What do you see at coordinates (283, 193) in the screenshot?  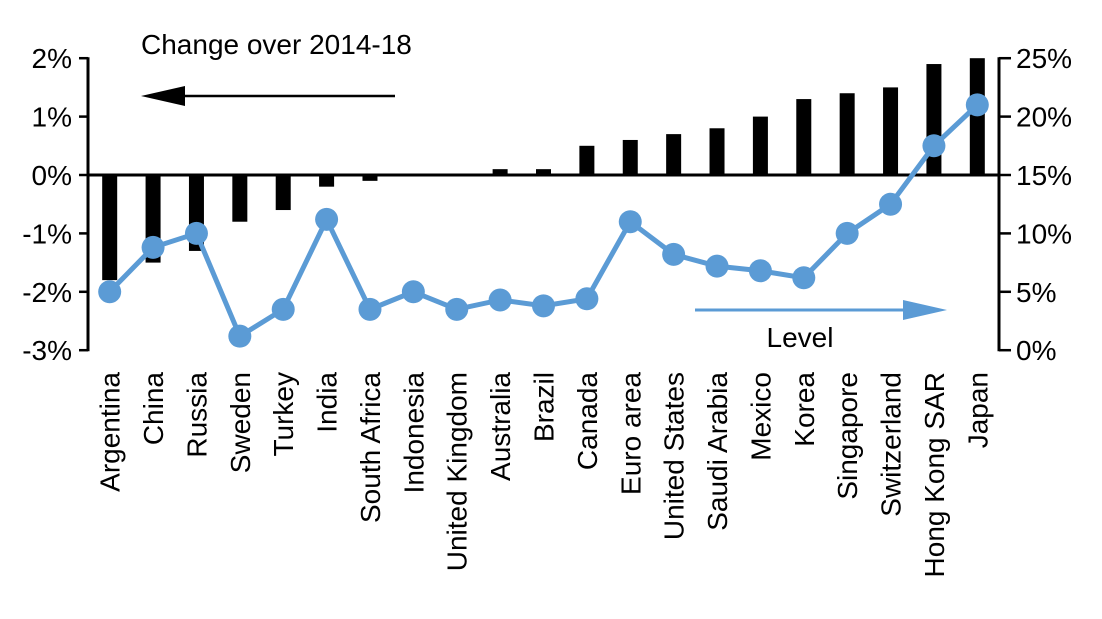 I see `bar-turkey` at bounding box center [283, 193].